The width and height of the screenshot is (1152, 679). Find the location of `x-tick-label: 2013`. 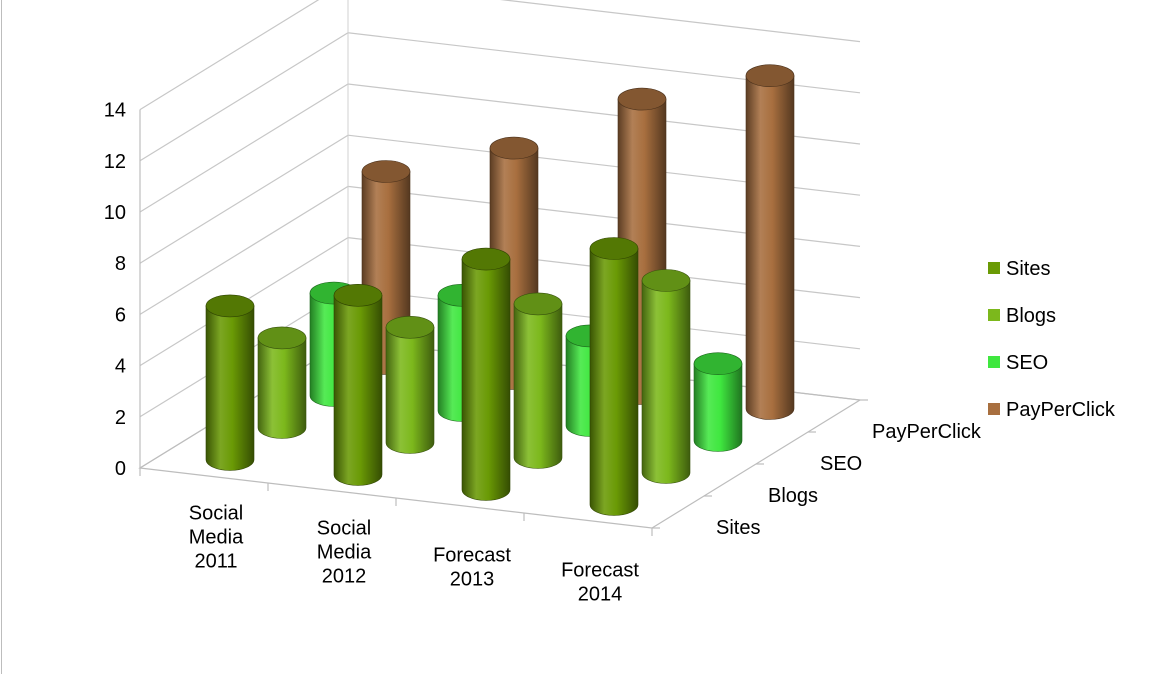

x-tick-label: 2013 is located at coordinates (472, 580).